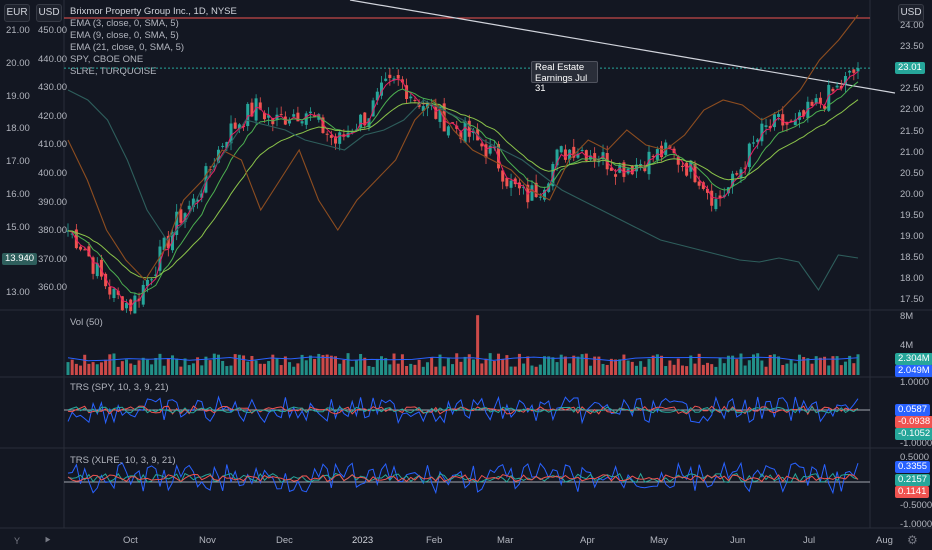 This screenshot has height=550, width=932. Describe the element at coordinates (18, 96) in the screenshot. I see `eur-tick-2: 19.00` at that location.